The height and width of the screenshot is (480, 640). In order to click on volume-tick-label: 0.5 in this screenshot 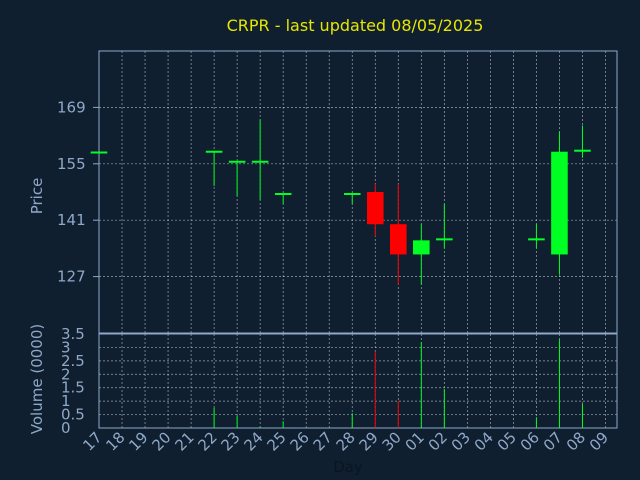, I will do `click(73, 415)`.